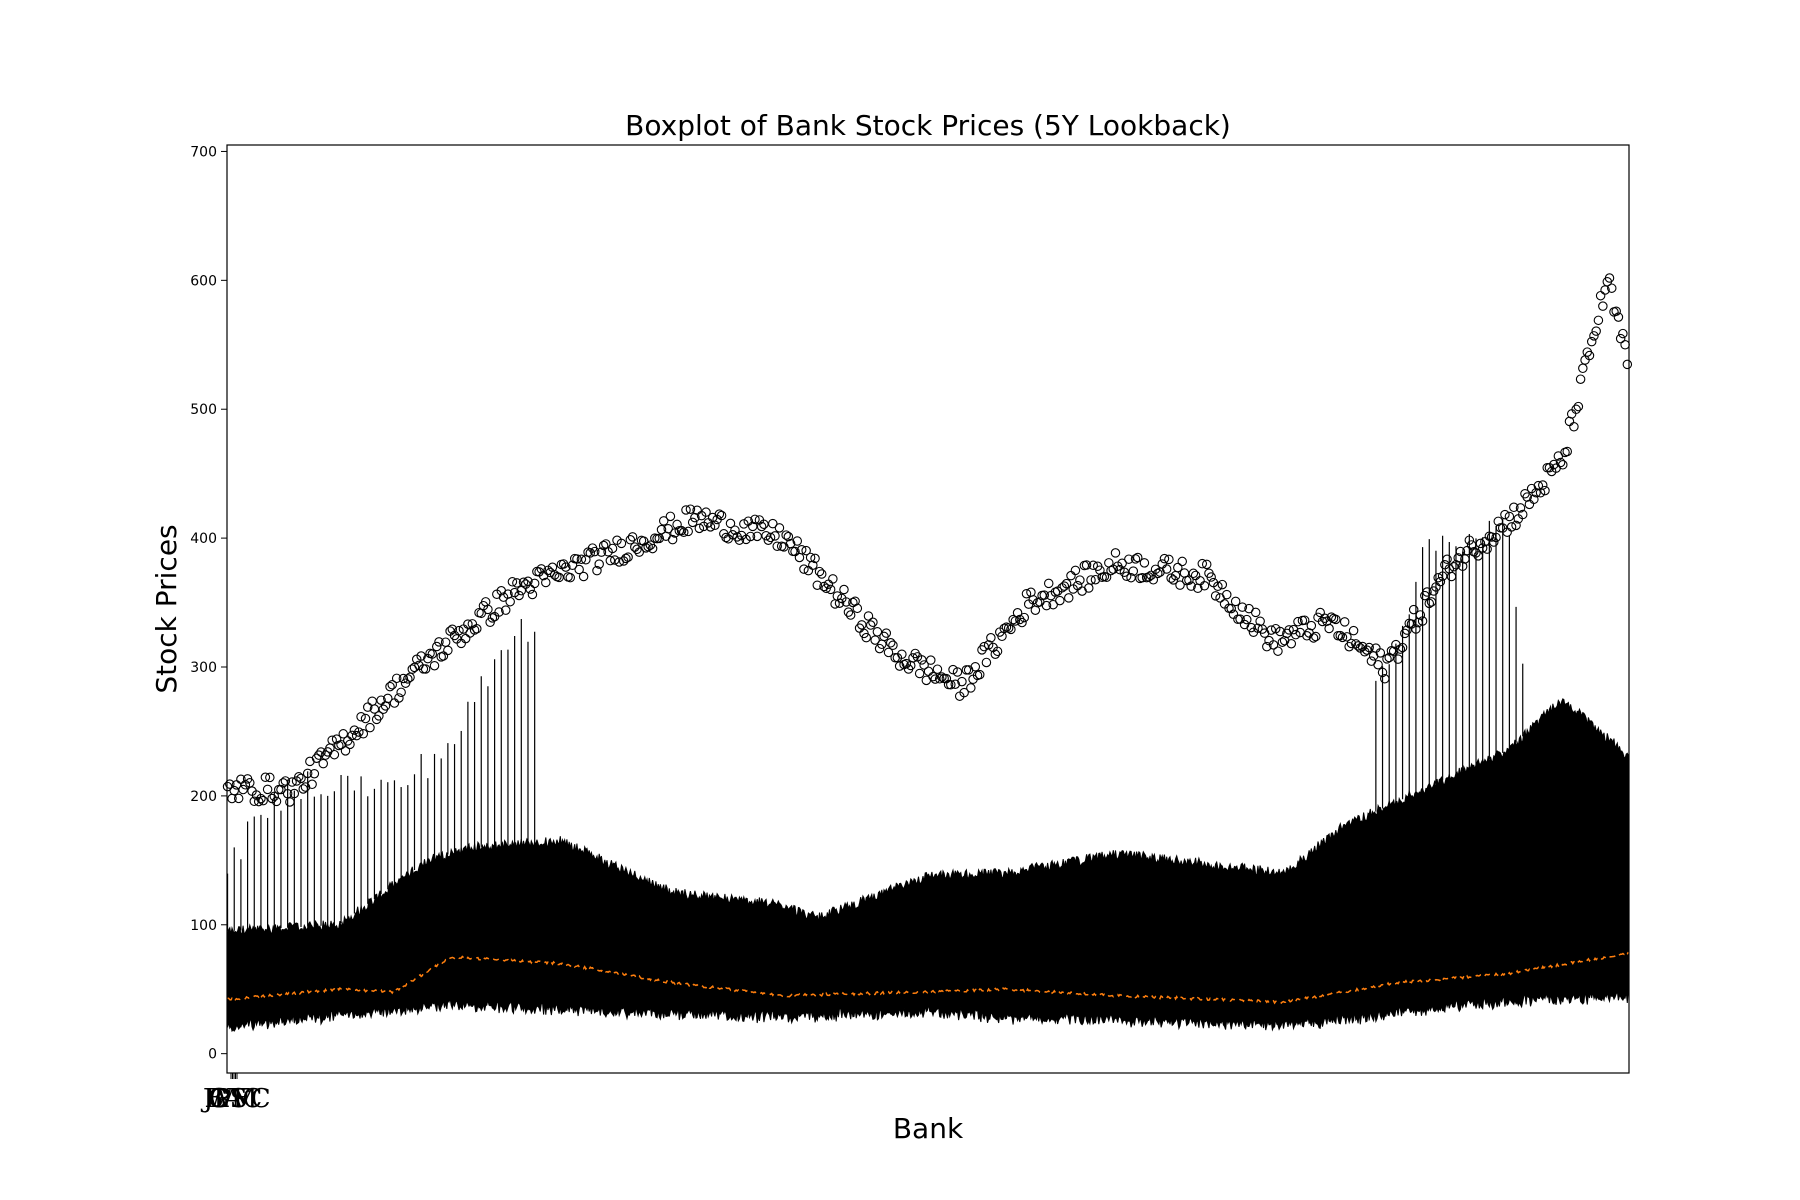  Describe the element at coordinates (203, 152) in the screenshot. I see `y-tick-label: 700` at that location.